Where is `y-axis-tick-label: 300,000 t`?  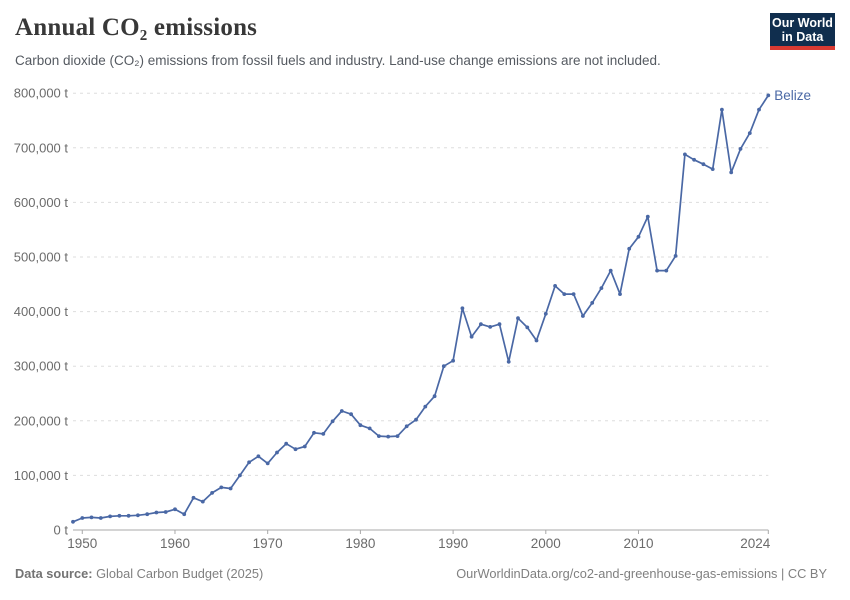
y-axis-tick-label: 300,000 t is located at coordinates (41, 366).